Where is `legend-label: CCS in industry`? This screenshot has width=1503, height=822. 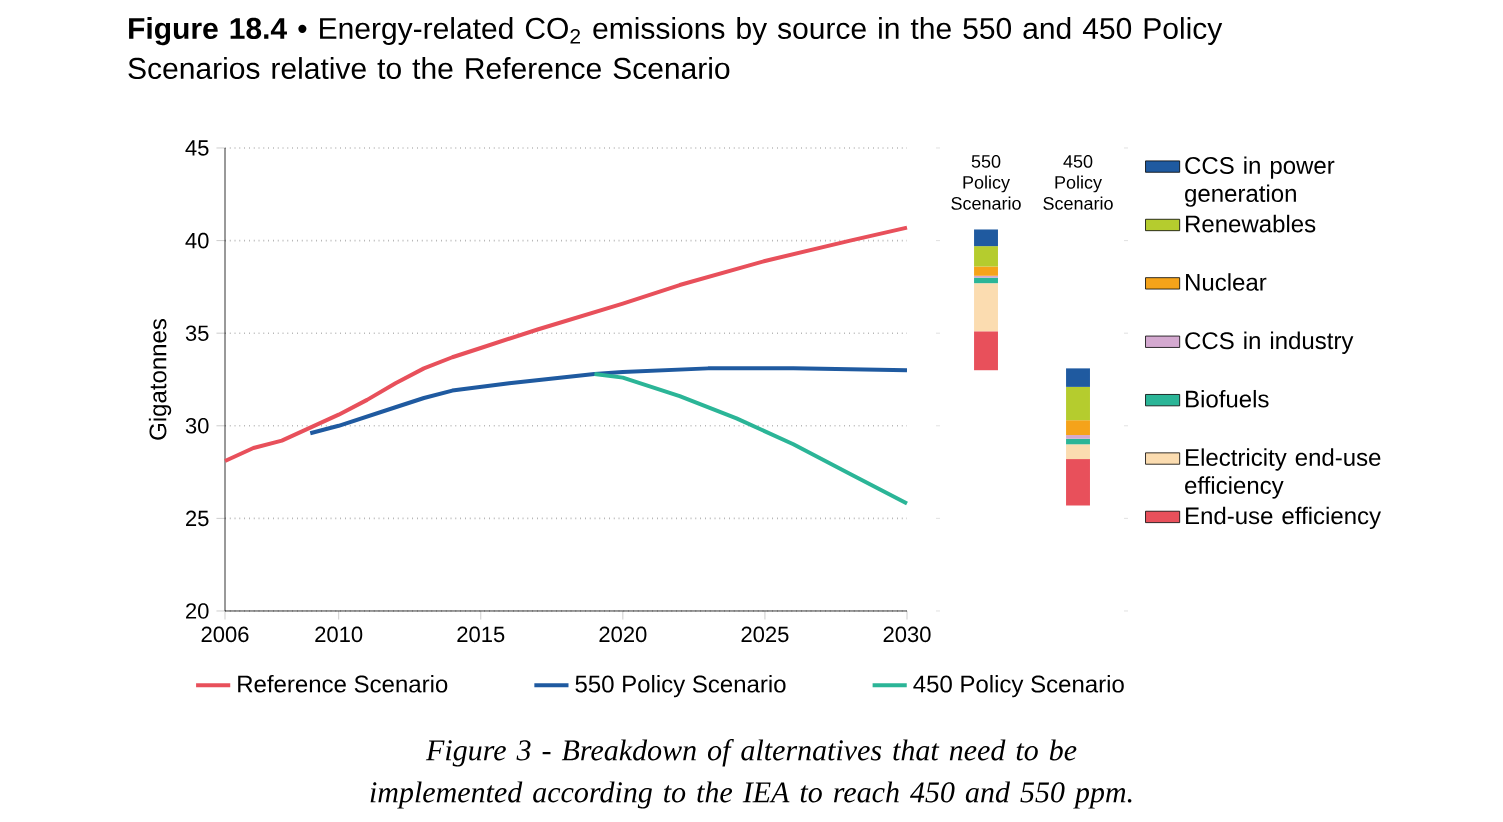
legend-label: CCS in industry is located at coordinates (1269, 342).